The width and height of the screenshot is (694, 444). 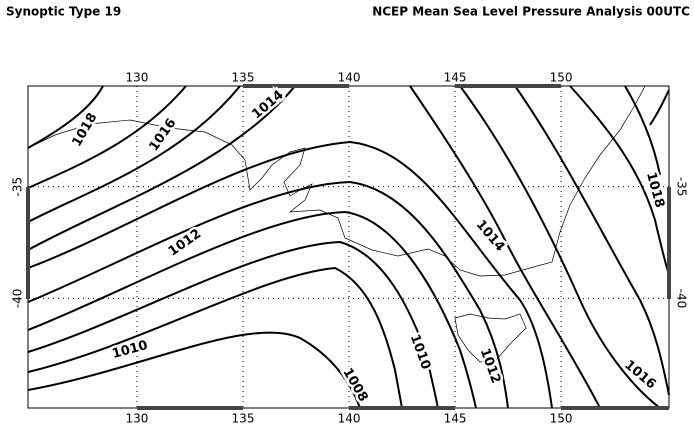 I want to click on x-tick-label-top: 135, so click(x=243, y=78).